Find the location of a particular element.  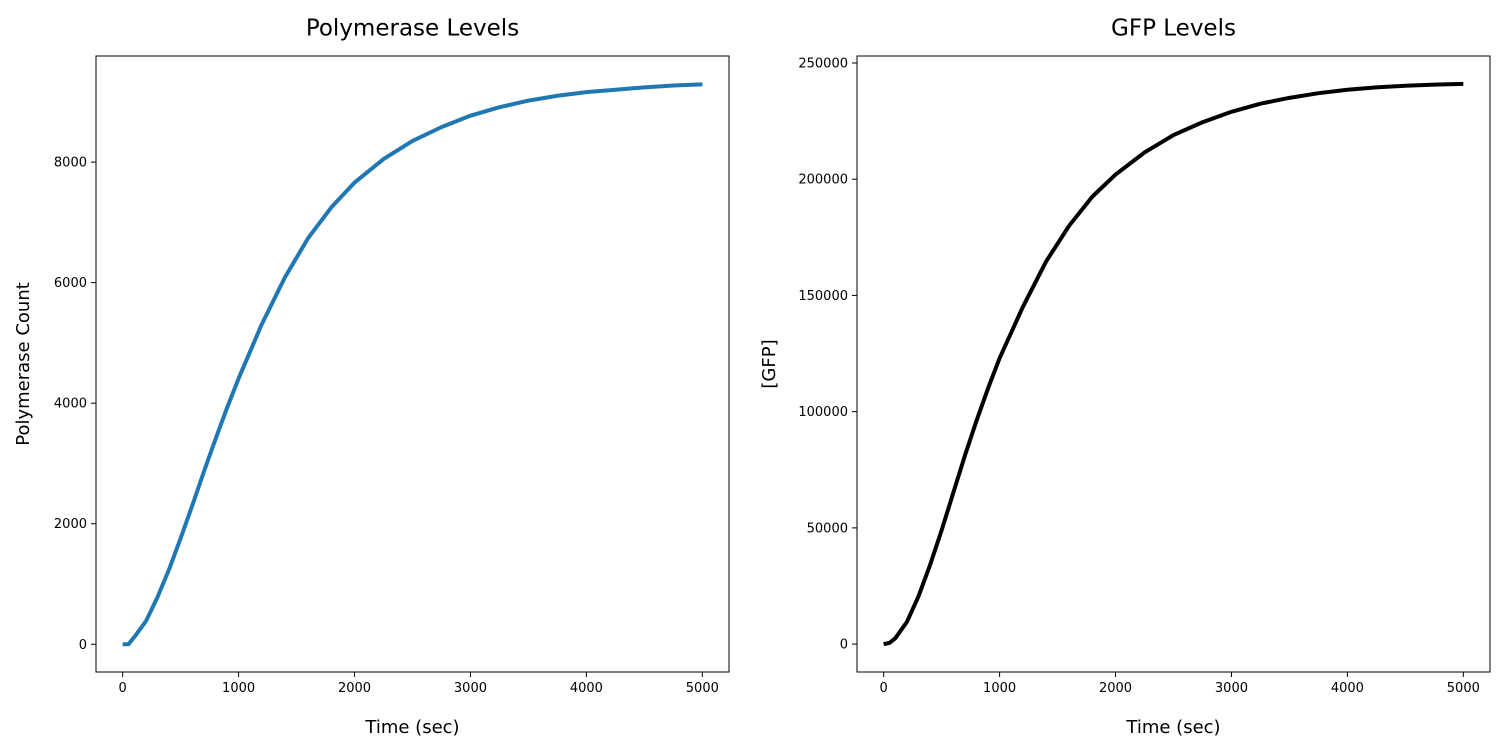

y-tick-label: 50000 is located at coordinates (827, 528).